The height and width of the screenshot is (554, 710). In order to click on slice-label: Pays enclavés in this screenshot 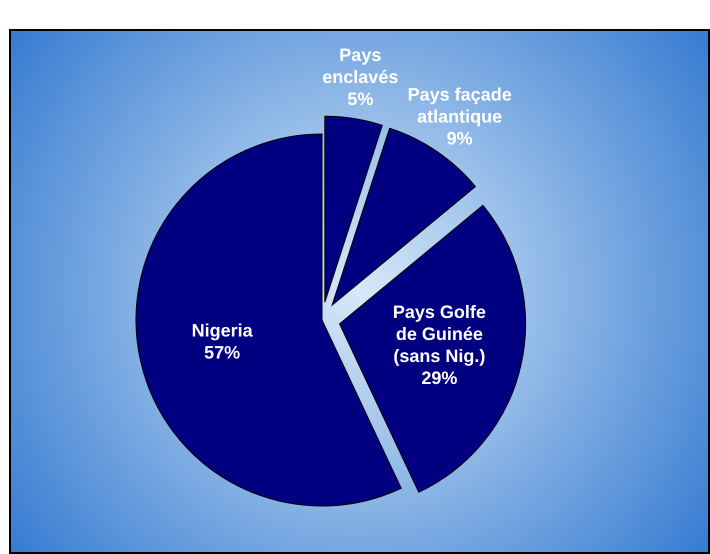, I will do `click(360, 66)`.